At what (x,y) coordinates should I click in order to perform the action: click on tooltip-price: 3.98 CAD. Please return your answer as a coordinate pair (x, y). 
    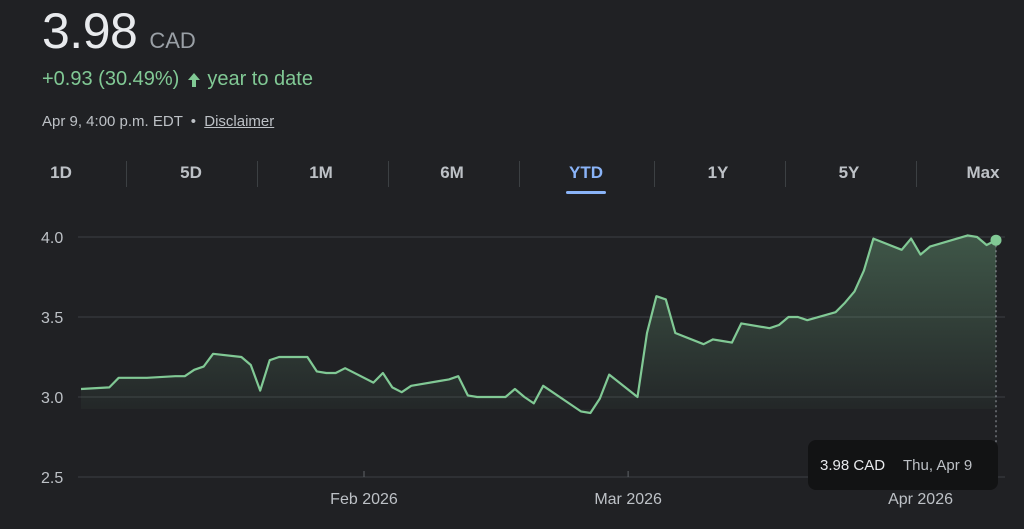
    Looking at the image, I should click on (852, 465).